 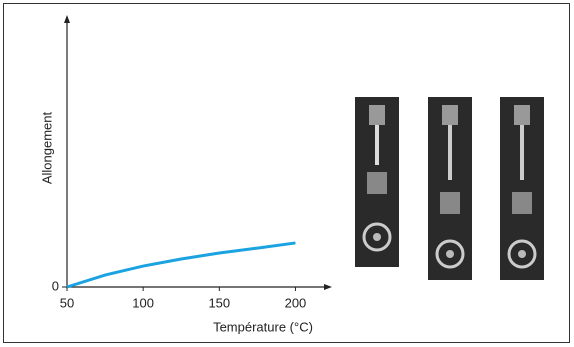 What do you see at coordinates (263, 326) in the screenshot?
I see `x-axis-label: Température (°C)` at bounding box center [263, 326].